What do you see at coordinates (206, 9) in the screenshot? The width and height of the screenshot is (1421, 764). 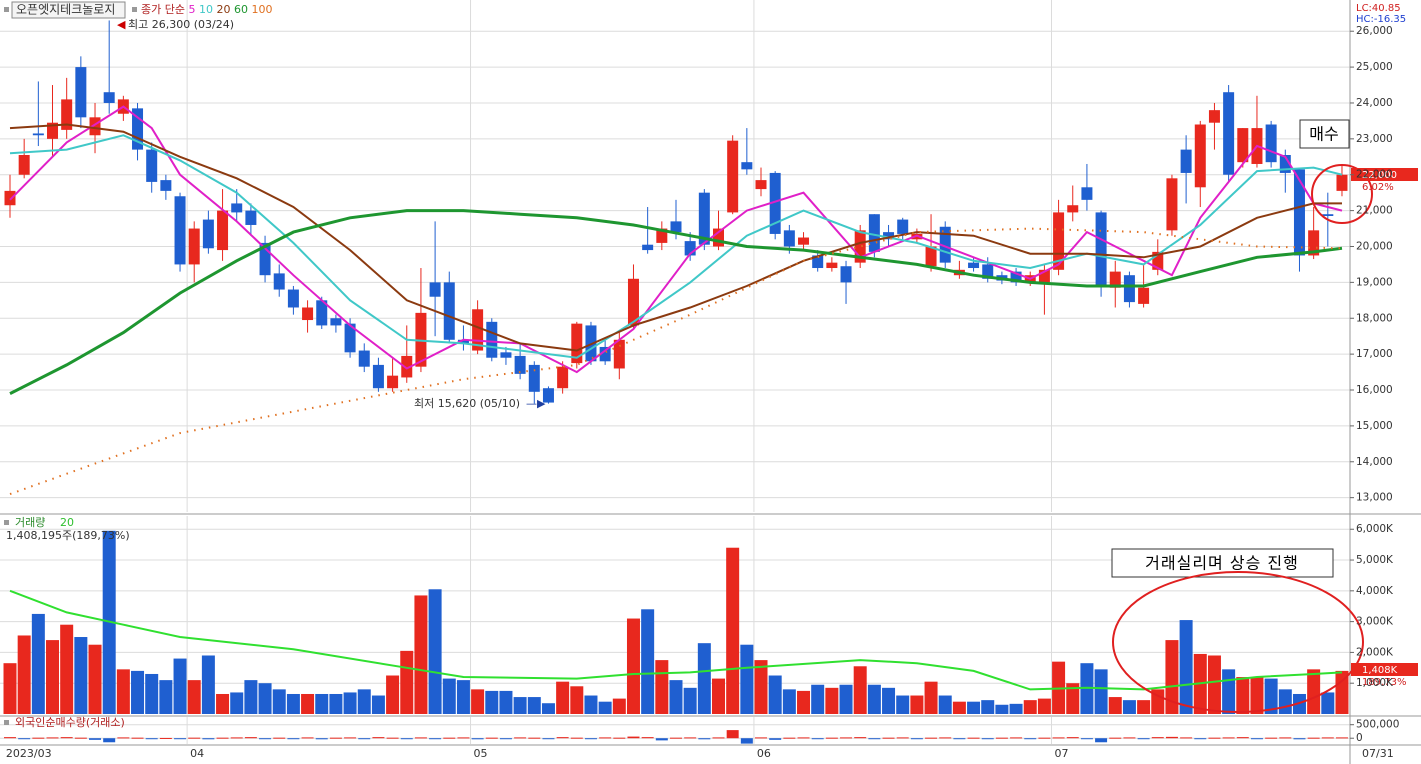 I see `legend-entry: 10` at bounding box center [206, 9].